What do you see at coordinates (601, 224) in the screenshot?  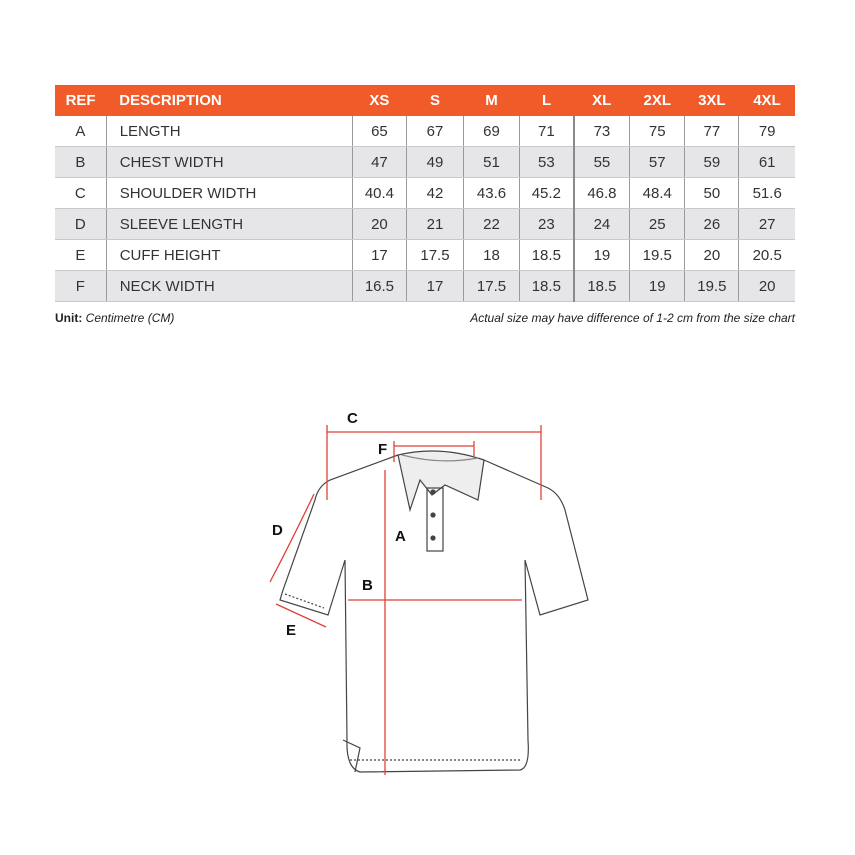 I see `value-cell: 24` at bounding box center [601, 224].